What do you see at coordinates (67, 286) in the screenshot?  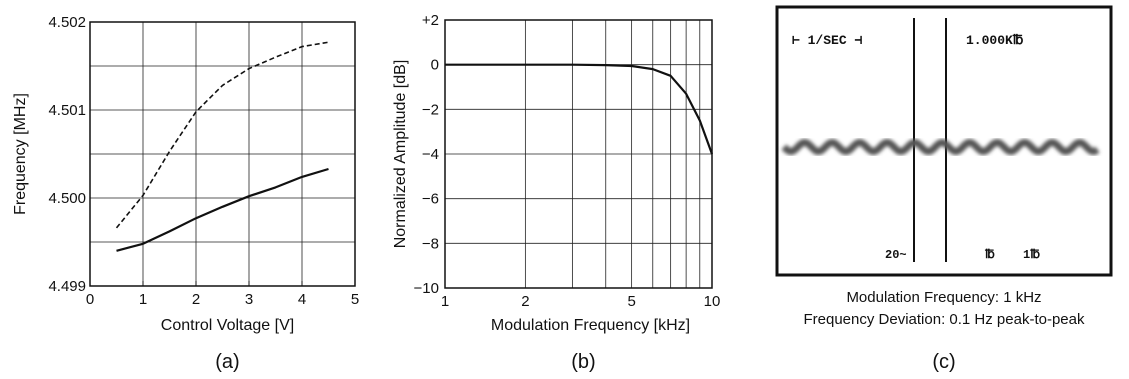 I see `chart-a-y-tick-label: 4.499` at bounding box center [67, 286].